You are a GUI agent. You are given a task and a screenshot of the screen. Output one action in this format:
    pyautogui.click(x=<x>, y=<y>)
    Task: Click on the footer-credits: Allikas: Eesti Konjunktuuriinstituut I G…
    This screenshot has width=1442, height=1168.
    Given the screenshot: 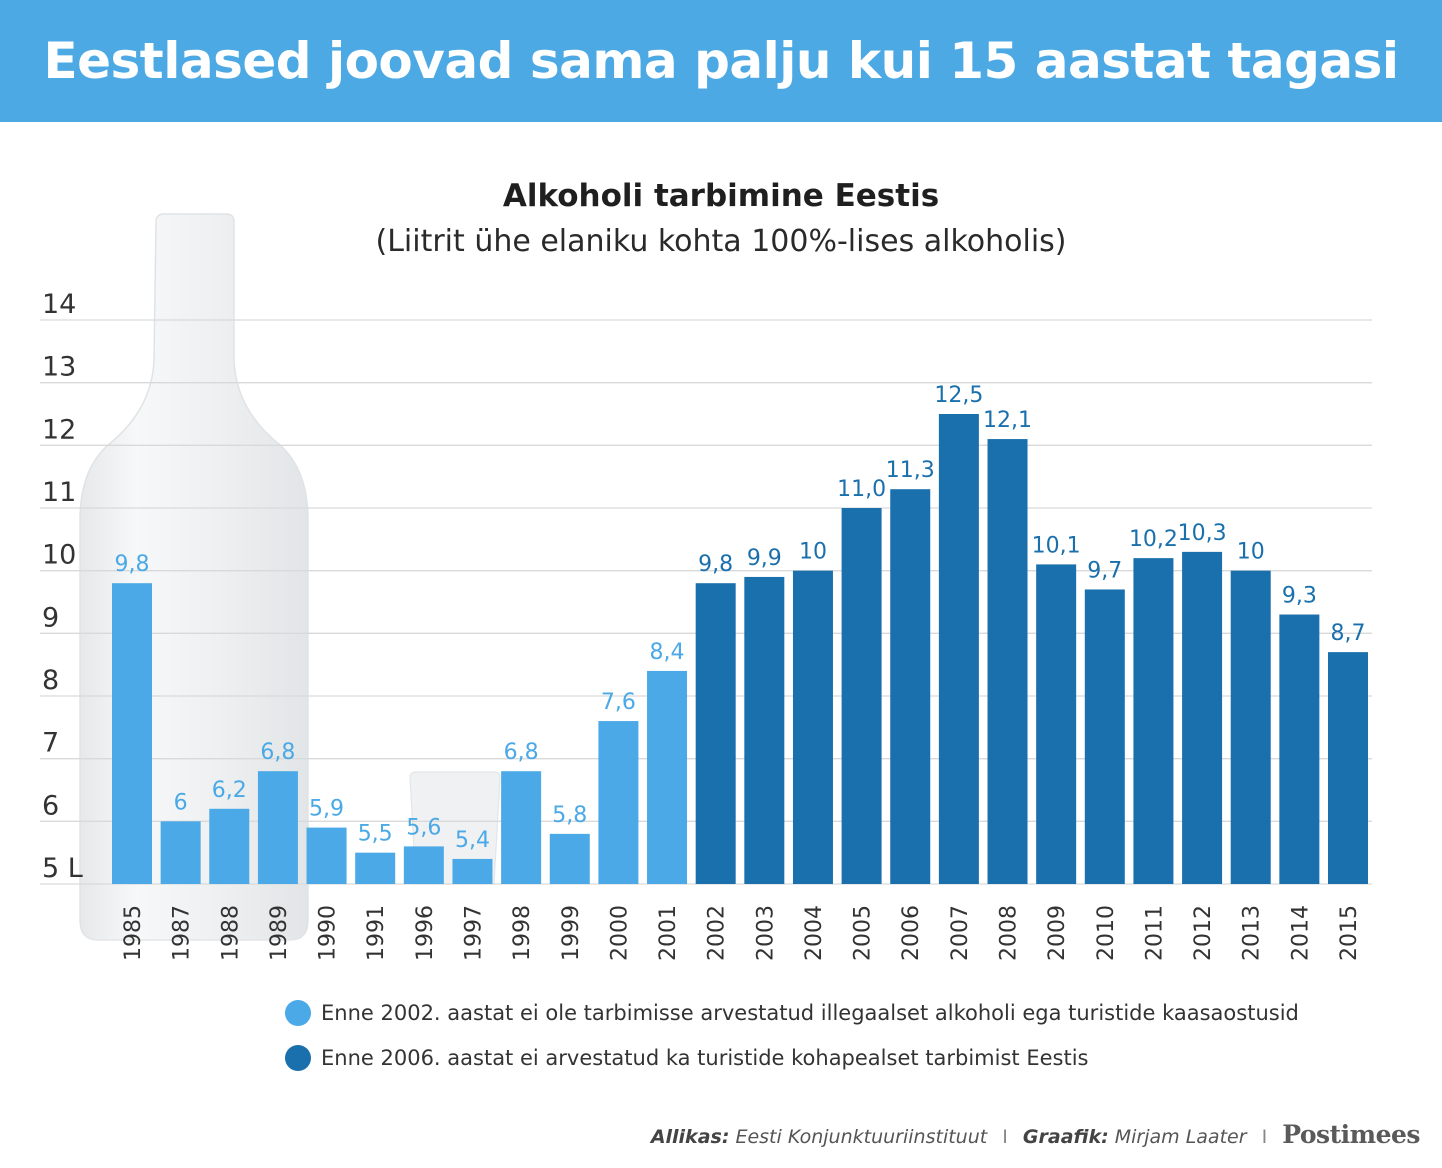 What is the action you would take?
    pyautogui.click(x=1035, y=1134)
    